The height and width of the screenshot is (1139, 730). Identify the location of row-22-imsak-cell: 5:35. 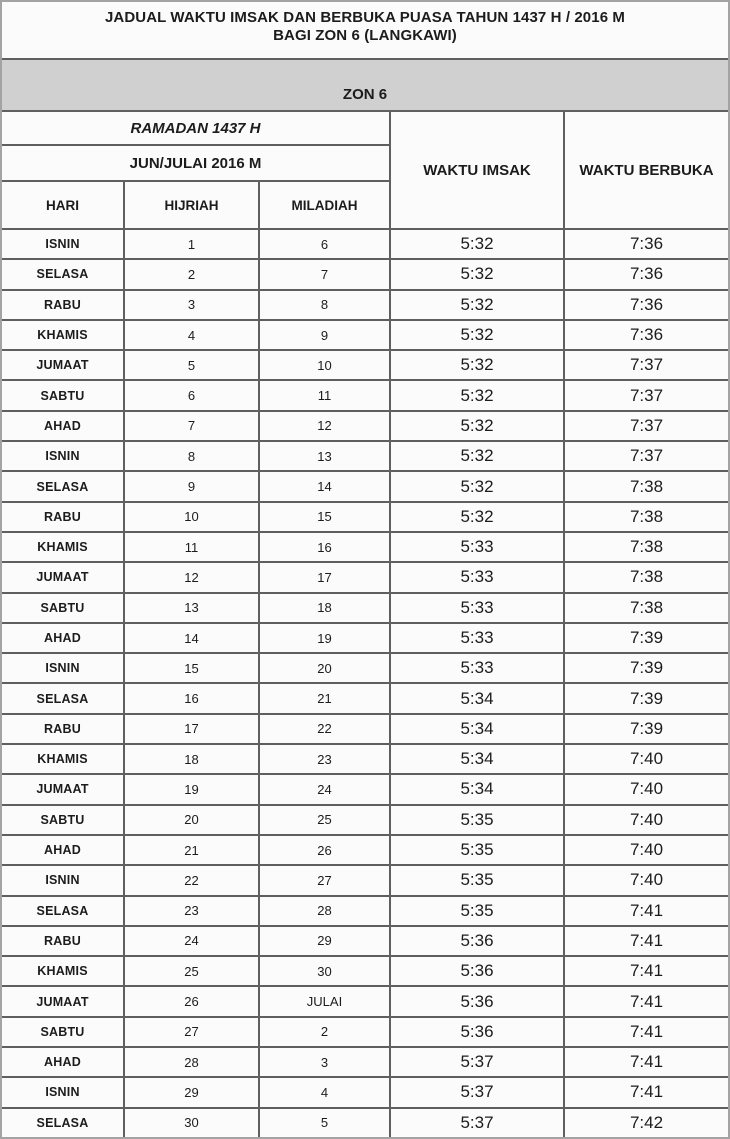
(477, 880).